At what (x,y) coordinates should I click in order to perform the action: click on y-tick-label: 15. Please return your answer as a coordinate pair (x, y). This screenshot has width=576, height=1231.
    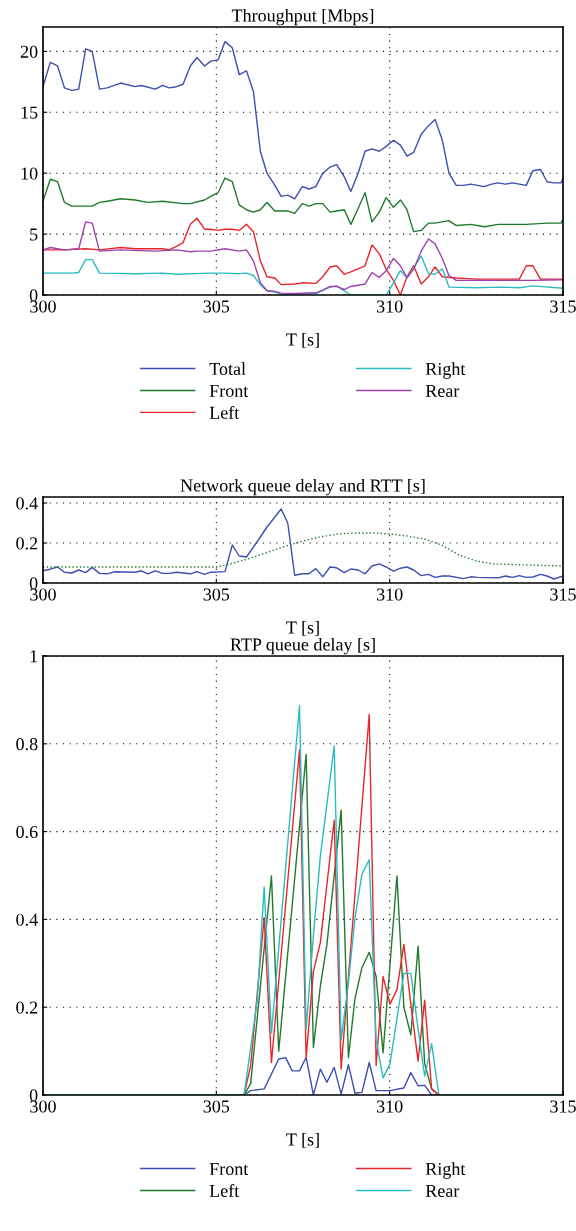
    Looking at the image, I should click on (29, 112).